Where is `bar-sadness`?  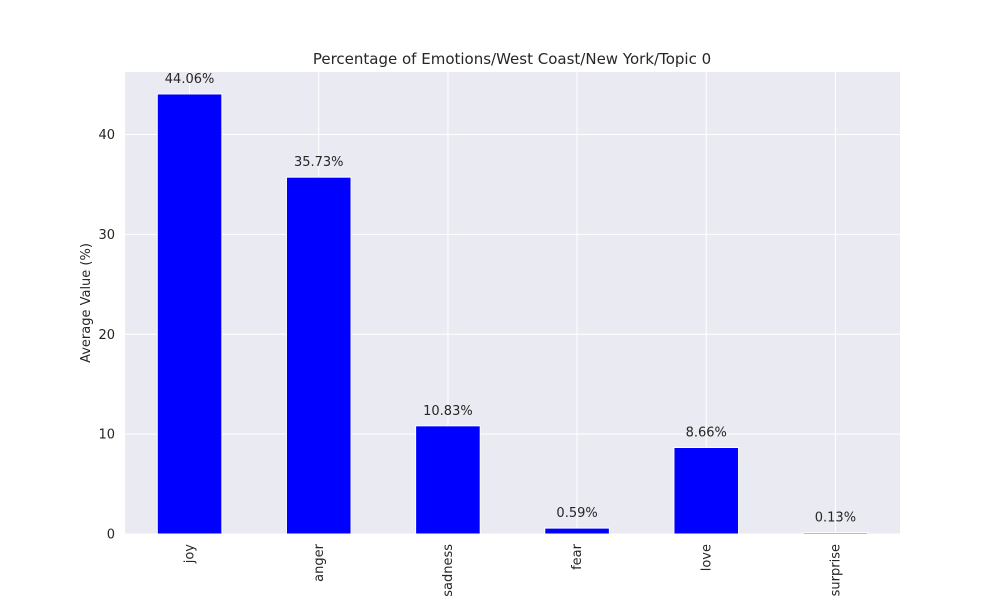 bar-sadness is located at coordinates (448, 480).